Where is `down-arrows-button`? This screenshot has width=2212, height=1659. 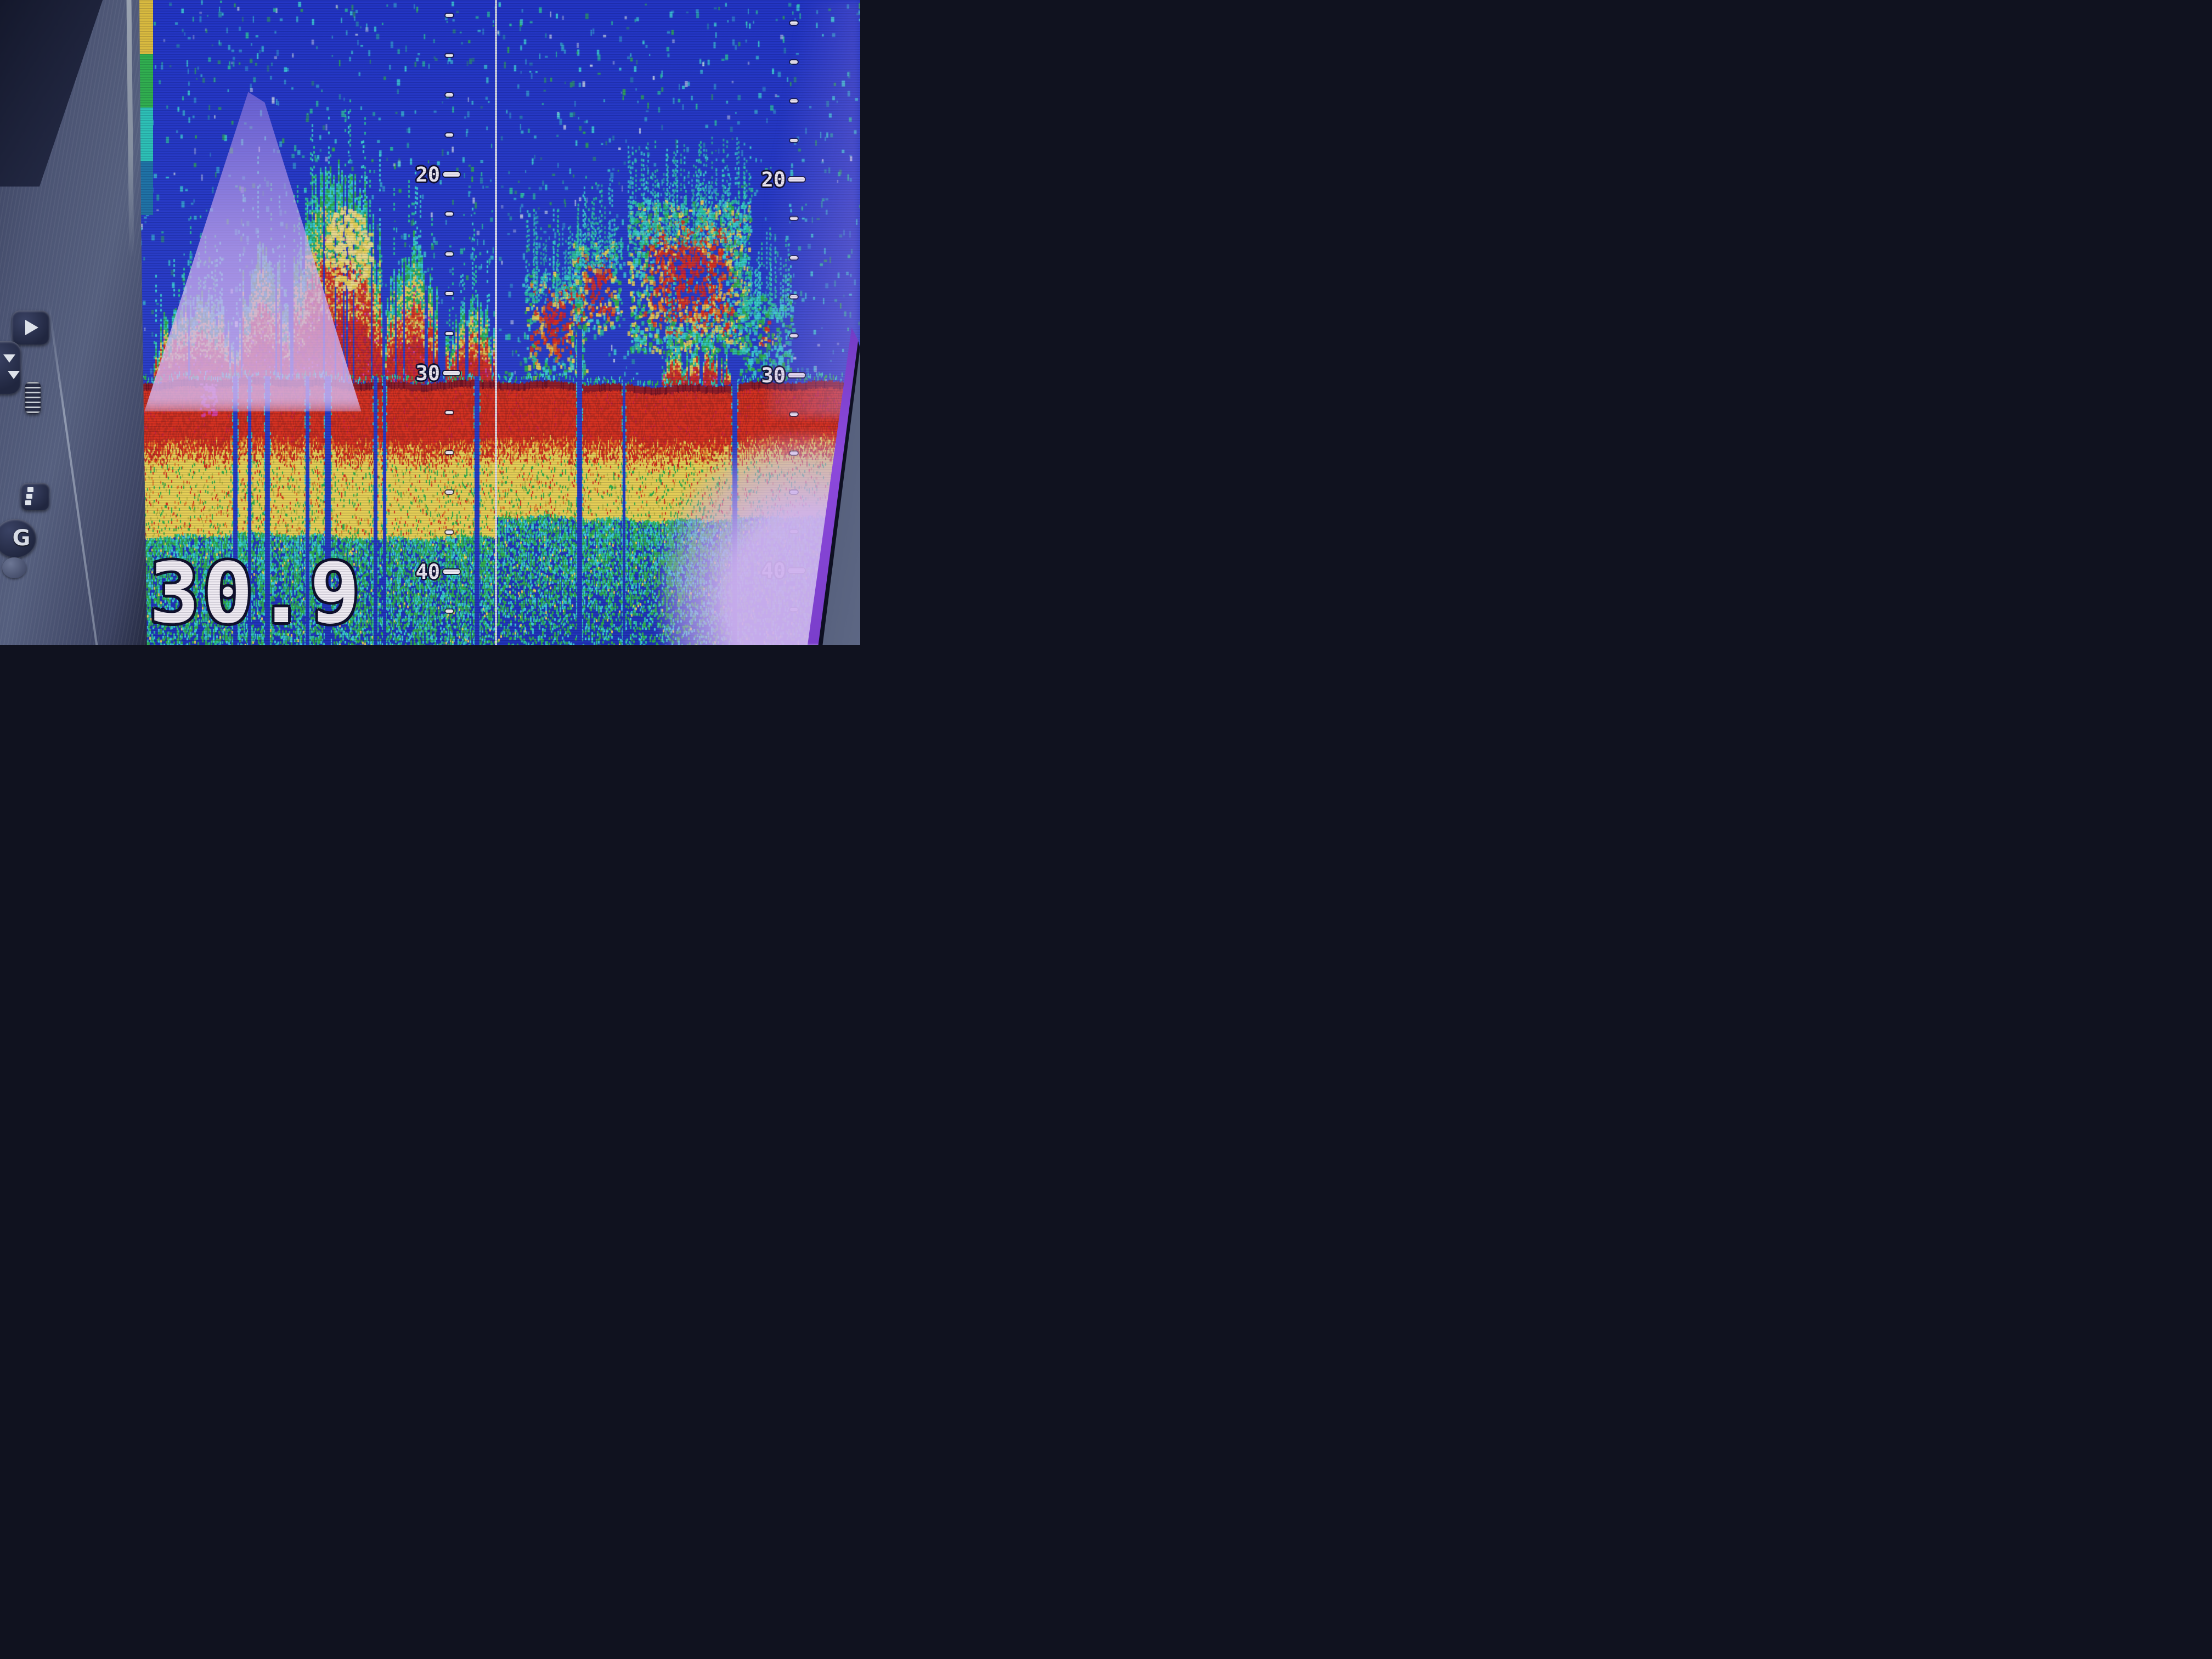
down-arrows-button is located at coordinates (10, 368).